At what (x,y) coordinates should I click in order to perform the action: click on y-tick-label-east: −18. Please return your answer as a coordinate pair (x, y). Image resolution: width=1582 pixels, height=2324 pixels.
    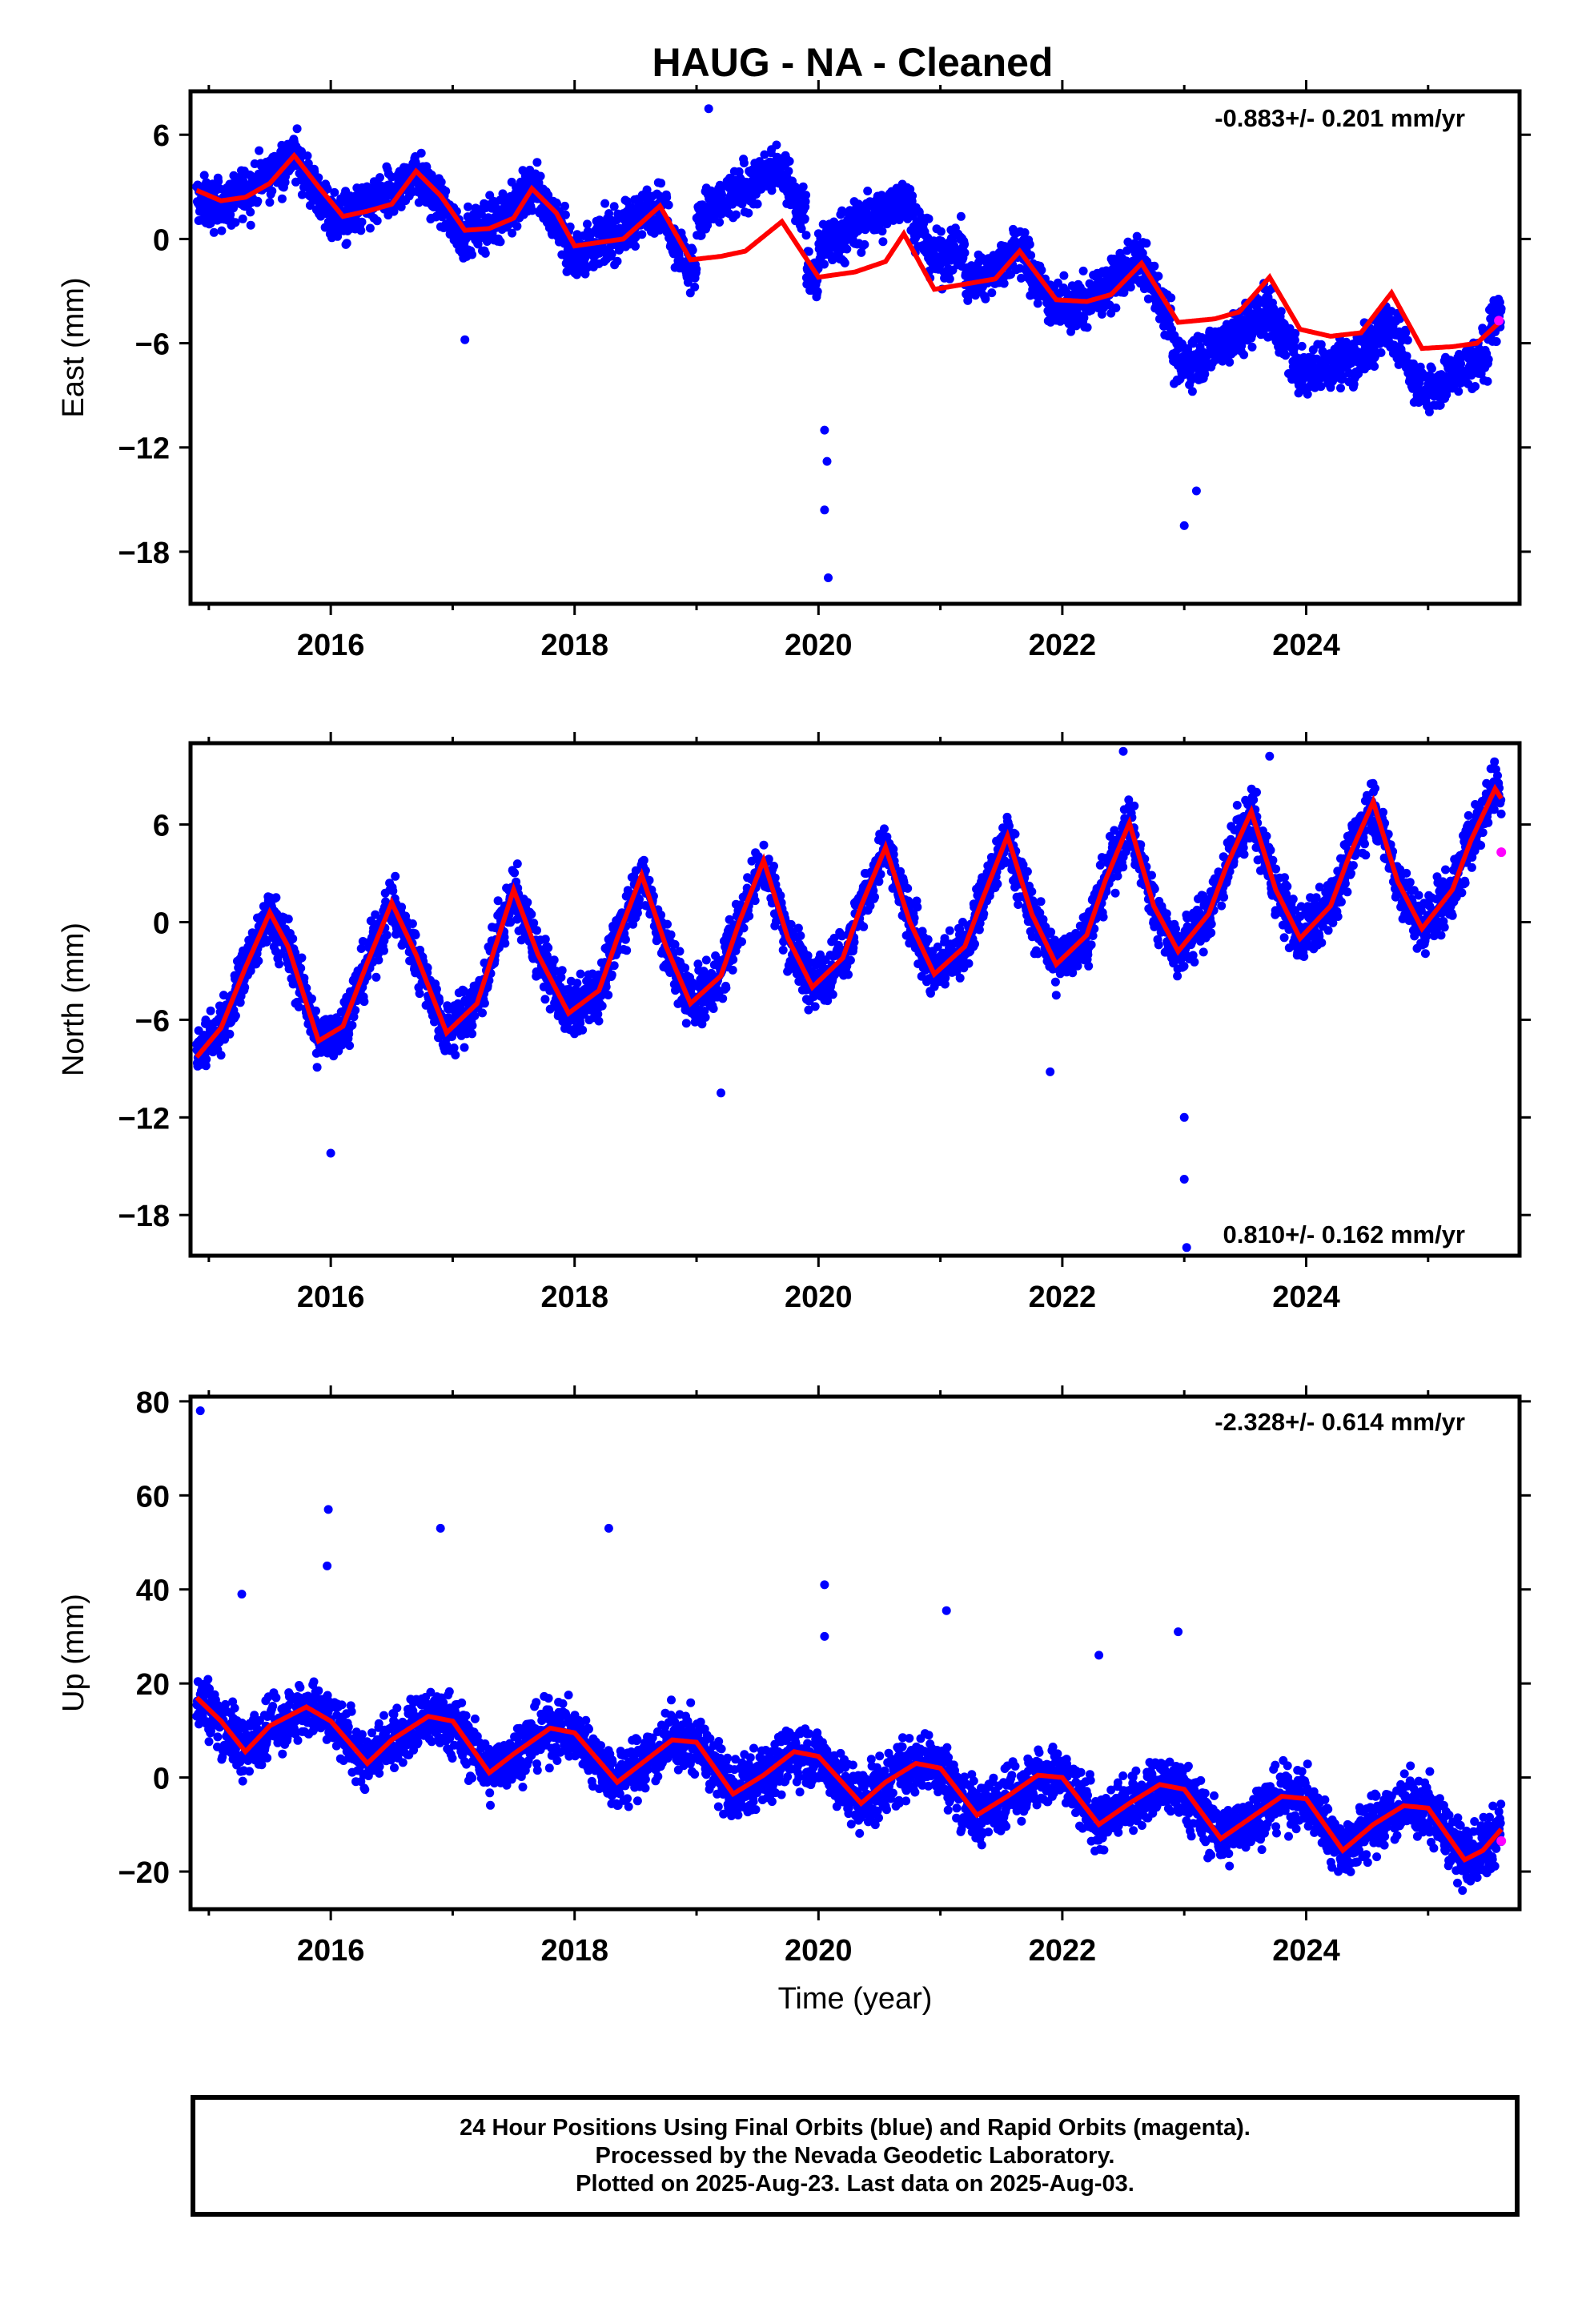
    Looking at the image, I should click on (144, 553).